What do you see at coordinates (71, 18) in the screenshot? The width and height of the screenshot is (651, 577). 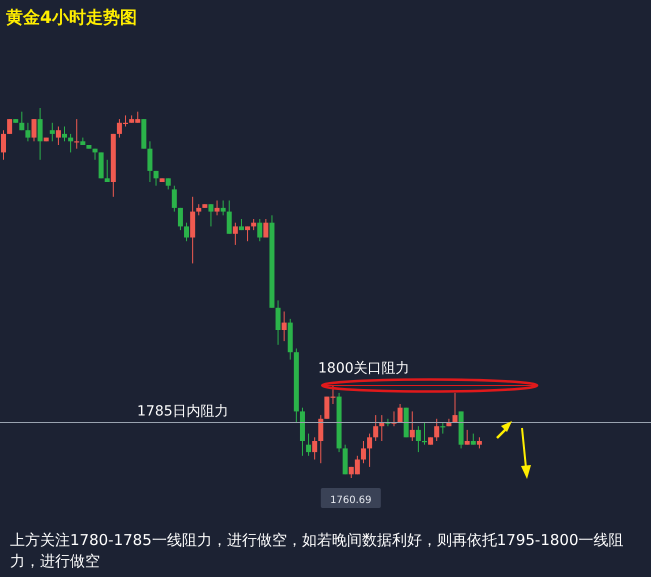 I see `chart-title: 黄金4小时走势图` at bounding box center [71, 18].